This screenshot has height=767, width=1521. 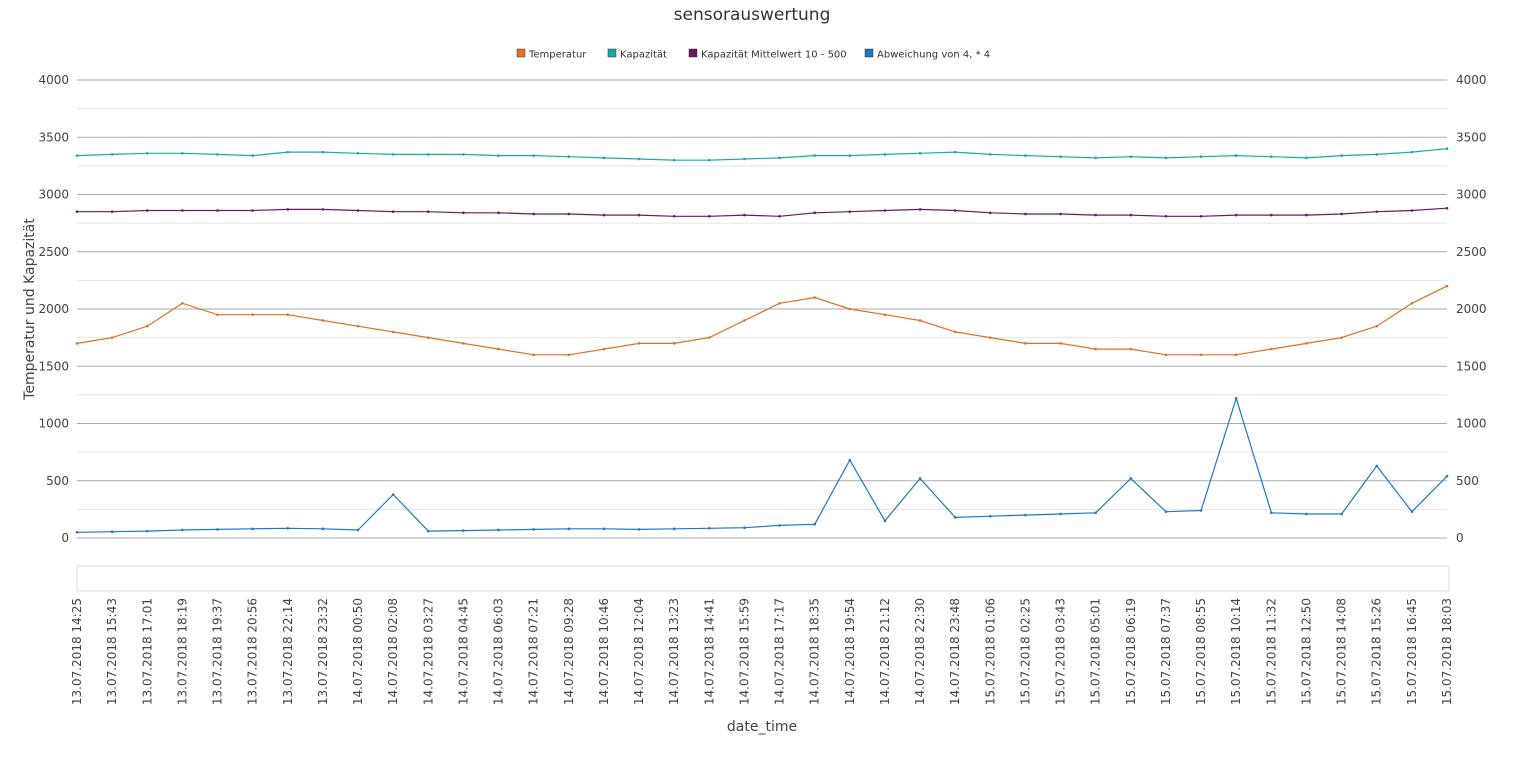 I want to click on x-tick-label: 15.07.2018 12:50, so click(x=1306, y=651).